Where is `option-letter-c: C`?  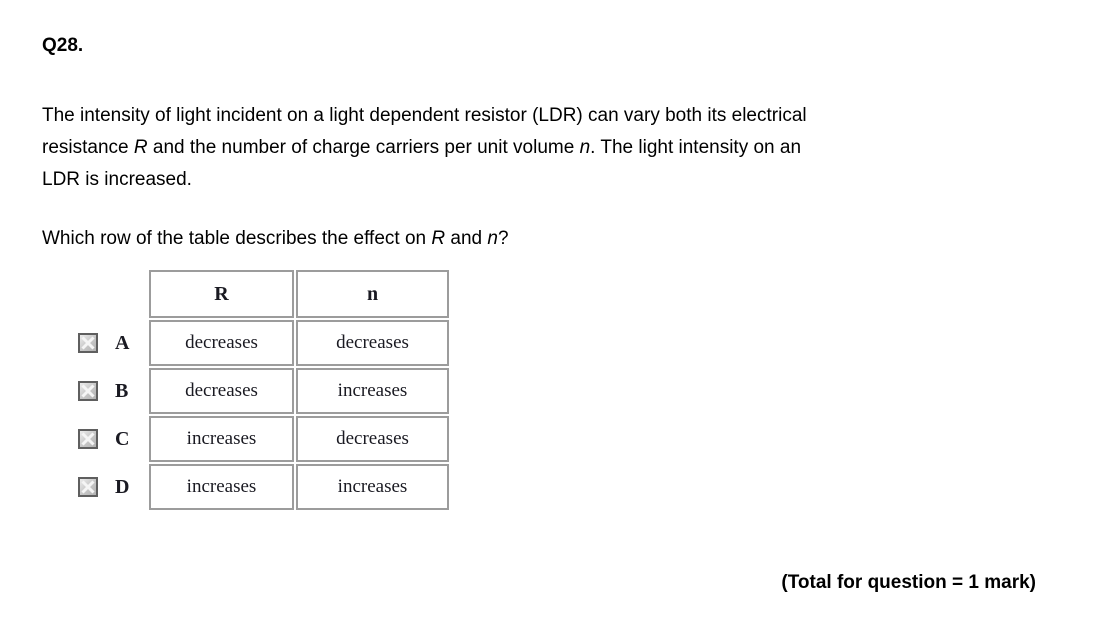
option-letter-c: C is located at coordinates (122, 439).